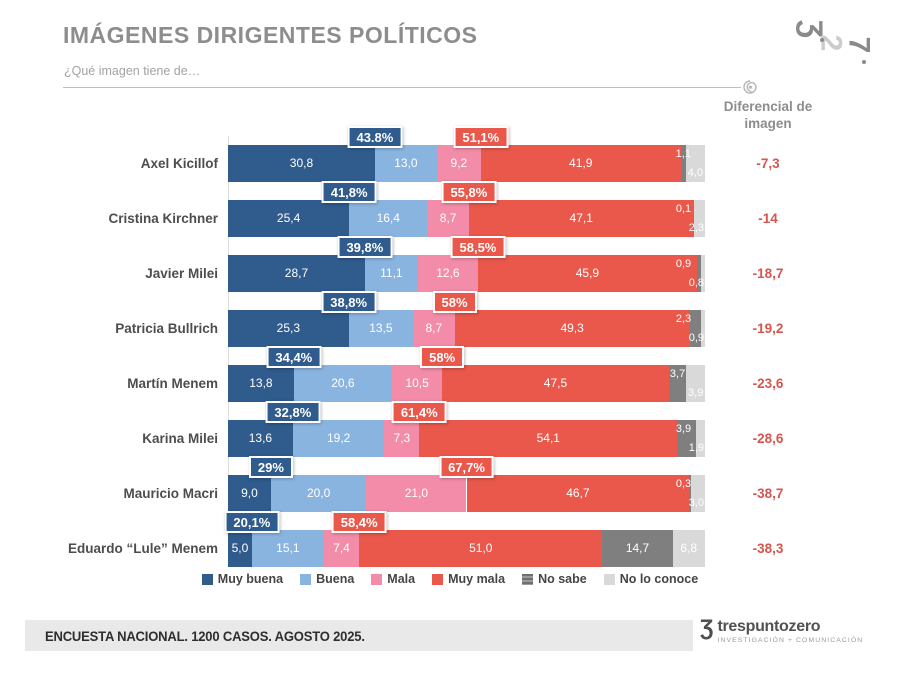 This screenshot has height=679, width=900. Describe the element at coordinates (548, 438) in the screenshot. I see `segment-value: 54,1` at that location.